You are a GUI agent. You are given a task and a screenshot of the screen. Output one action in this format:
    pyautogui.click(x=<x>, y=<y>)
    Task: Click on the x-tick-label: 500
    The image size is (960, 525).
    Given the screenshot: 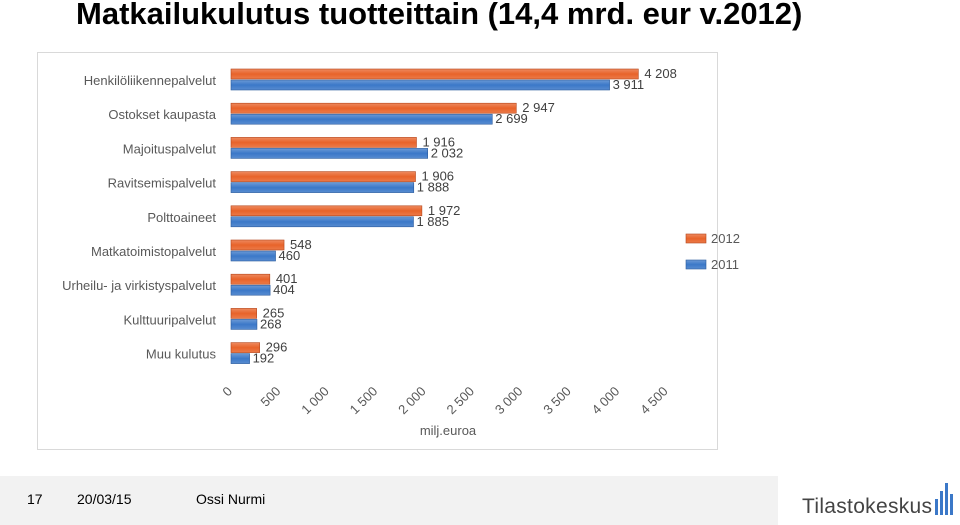 What is the action you would take?
    pyautogui.click(x=271, y=397)
    